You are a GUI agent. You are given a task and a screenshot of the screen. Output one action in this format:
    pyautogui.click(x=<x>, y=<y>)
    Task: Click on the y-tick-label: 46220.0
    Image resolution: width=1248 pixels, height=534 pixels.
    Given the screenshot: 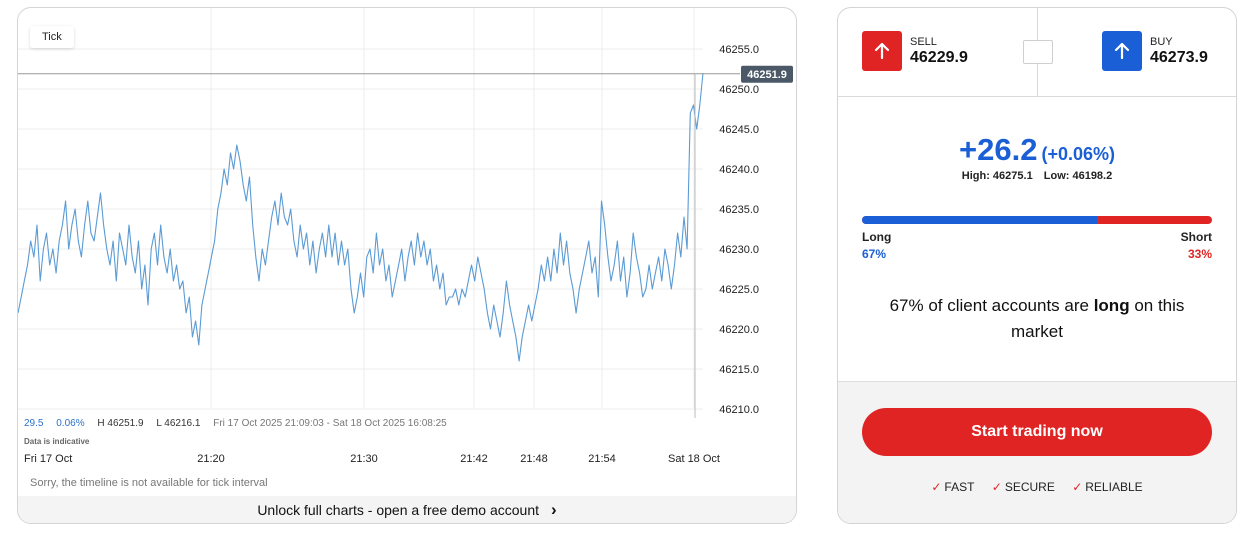 What is the action you would take?
    pyautogui.click(x=739, y=330)
    